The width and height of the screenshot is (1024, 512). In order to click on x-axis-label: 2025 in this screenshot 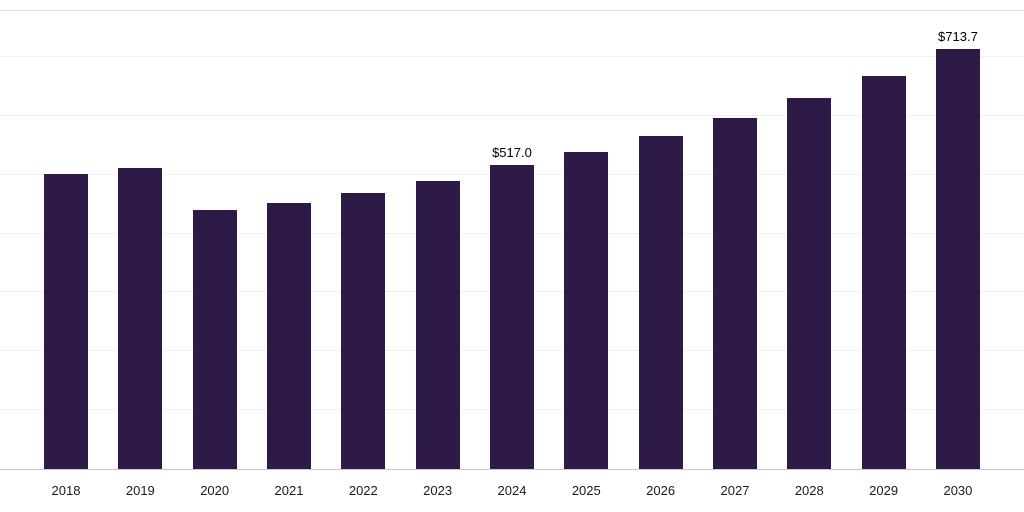, I will do `click(586, 490)`.